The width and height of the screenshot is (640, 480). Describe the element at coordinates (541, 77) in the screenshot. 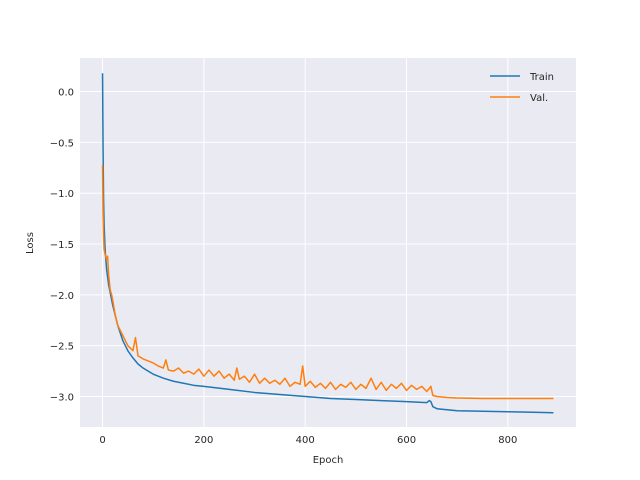

I see `legend-label-train: Train` at that location.